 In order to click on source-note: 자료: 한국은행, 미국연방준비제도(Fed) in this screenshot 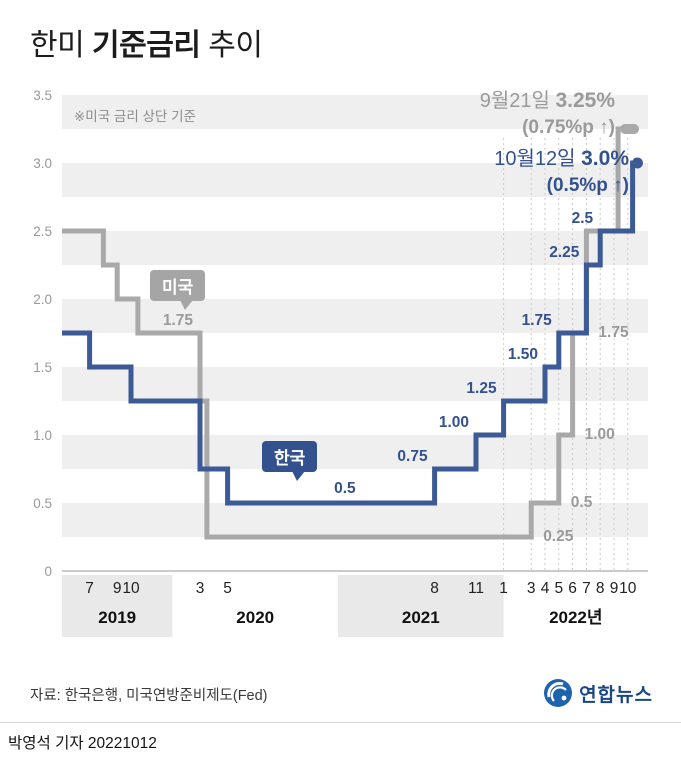, I will do `click(149, 696)`.